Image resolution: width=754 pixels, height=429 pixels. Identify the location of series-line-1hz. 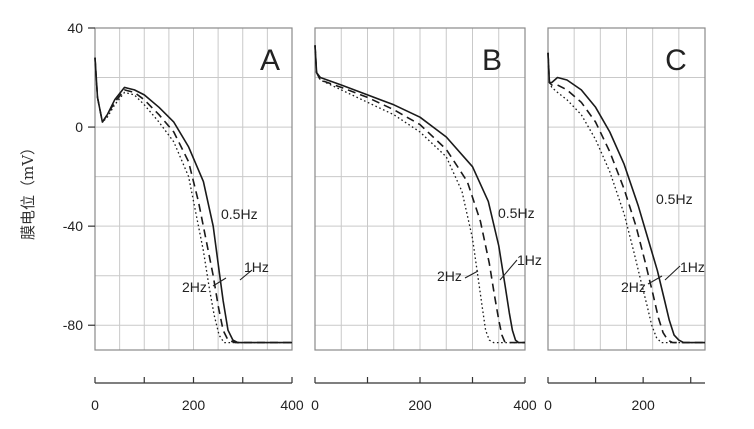
(626, 198).